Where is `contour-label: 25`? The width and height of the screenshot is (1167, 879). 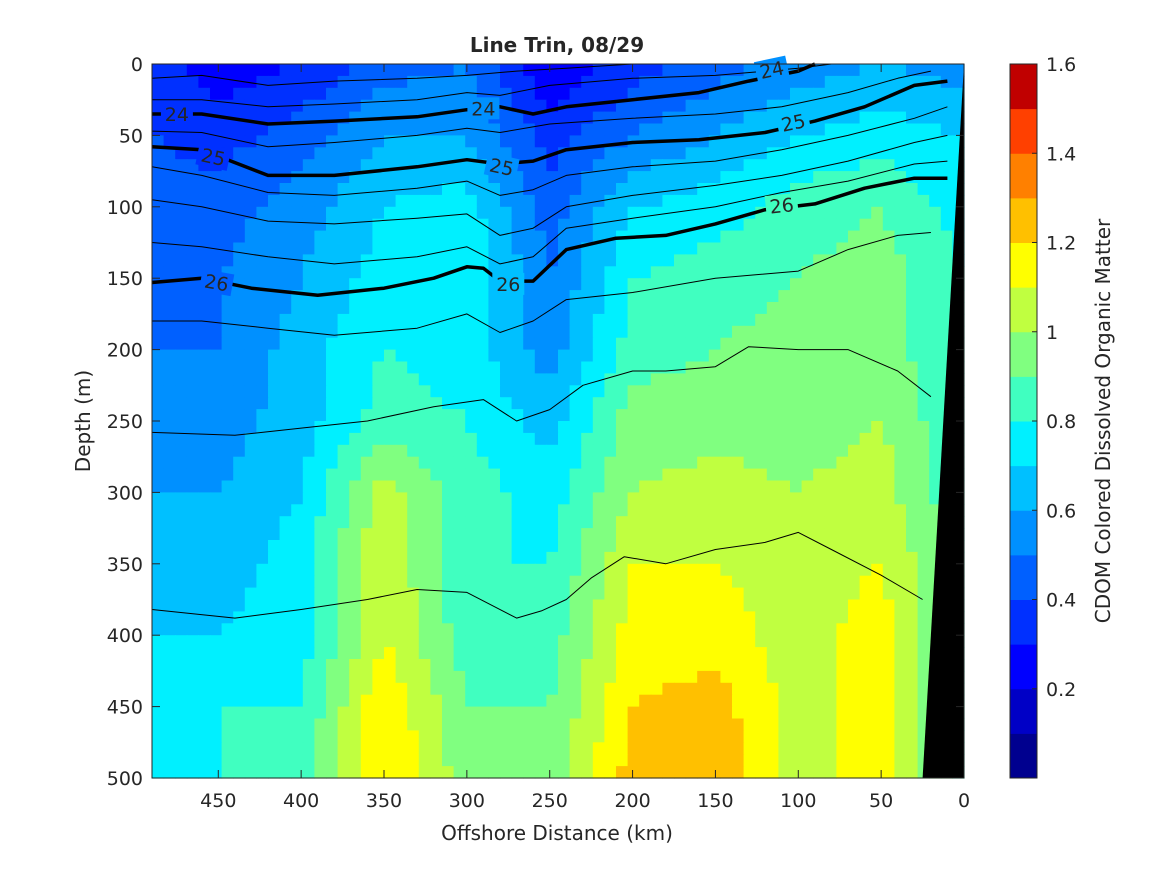 contour-label: 25 is located at coordinates (213, 158).